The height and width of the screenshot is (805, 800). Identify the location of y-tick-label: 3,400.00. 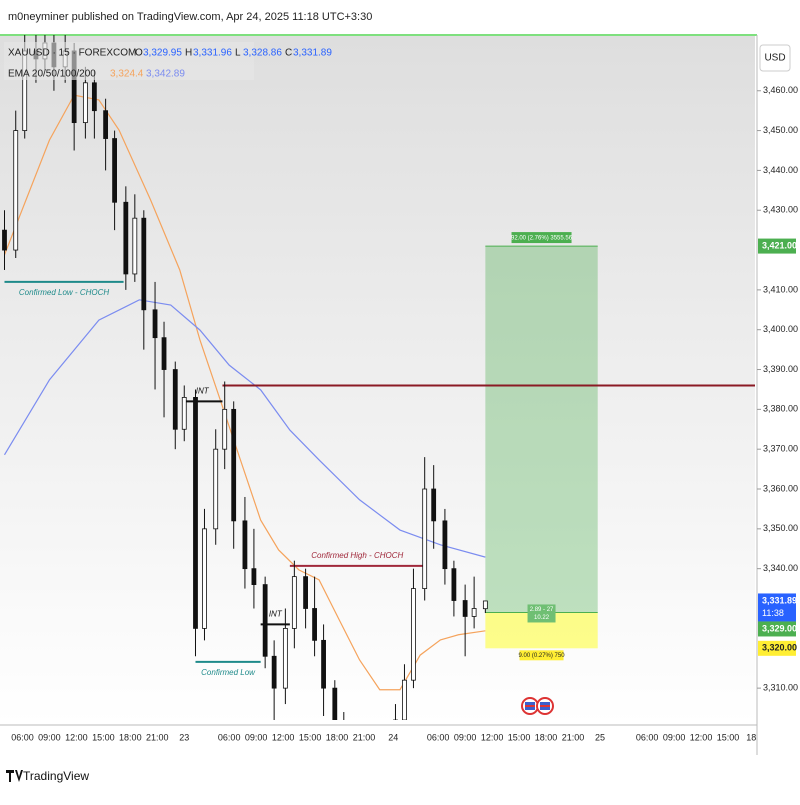
(780, 329).